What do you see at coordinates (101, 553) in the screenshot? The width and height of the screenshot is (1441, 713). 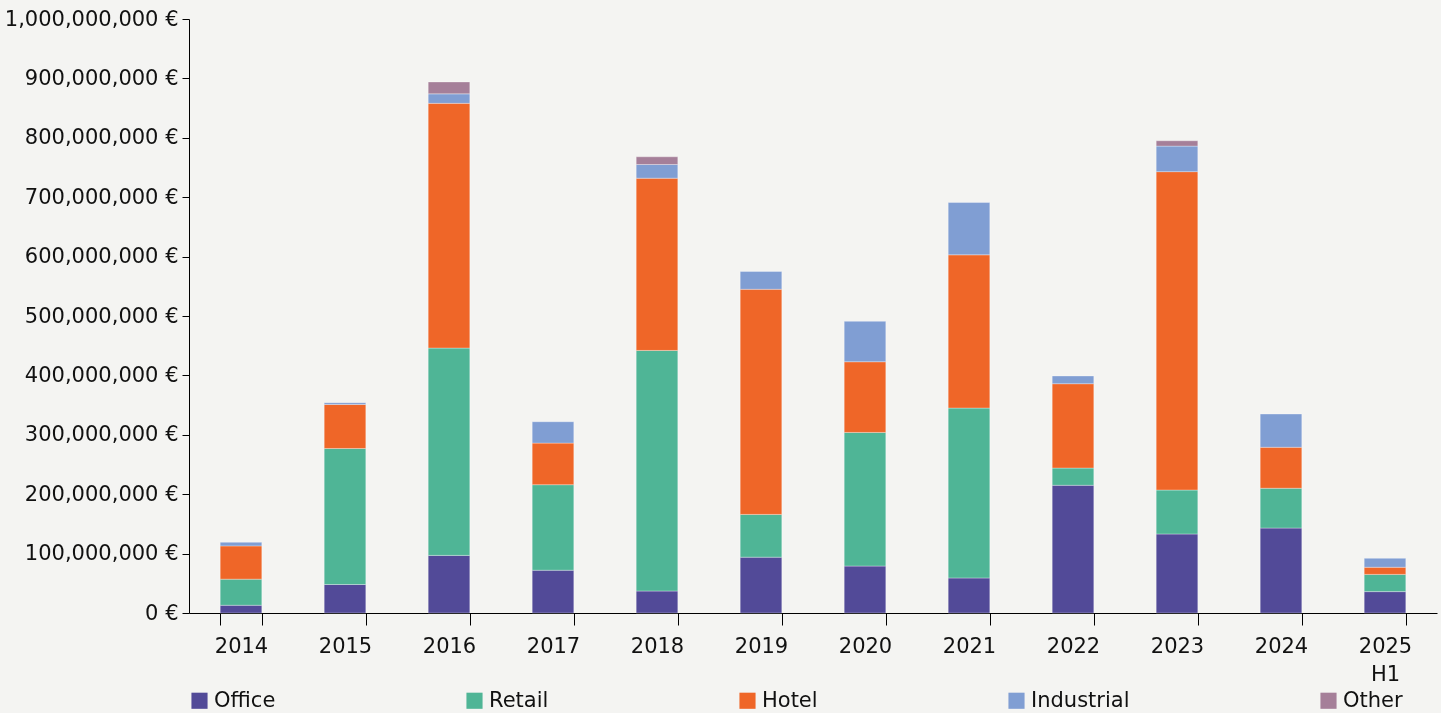 I see `y-tick-label: 100,000,000 €` at bounding box center [101, 553].